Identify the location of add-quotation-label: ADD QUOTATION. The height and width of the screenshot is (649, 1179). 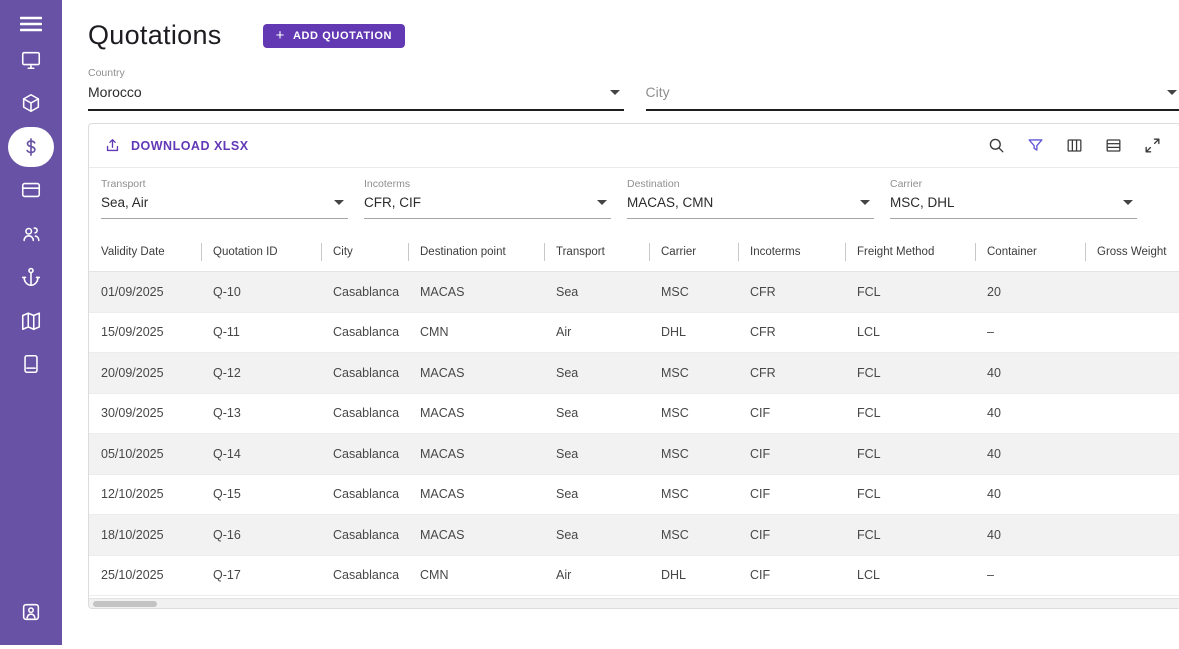
(342, 35).